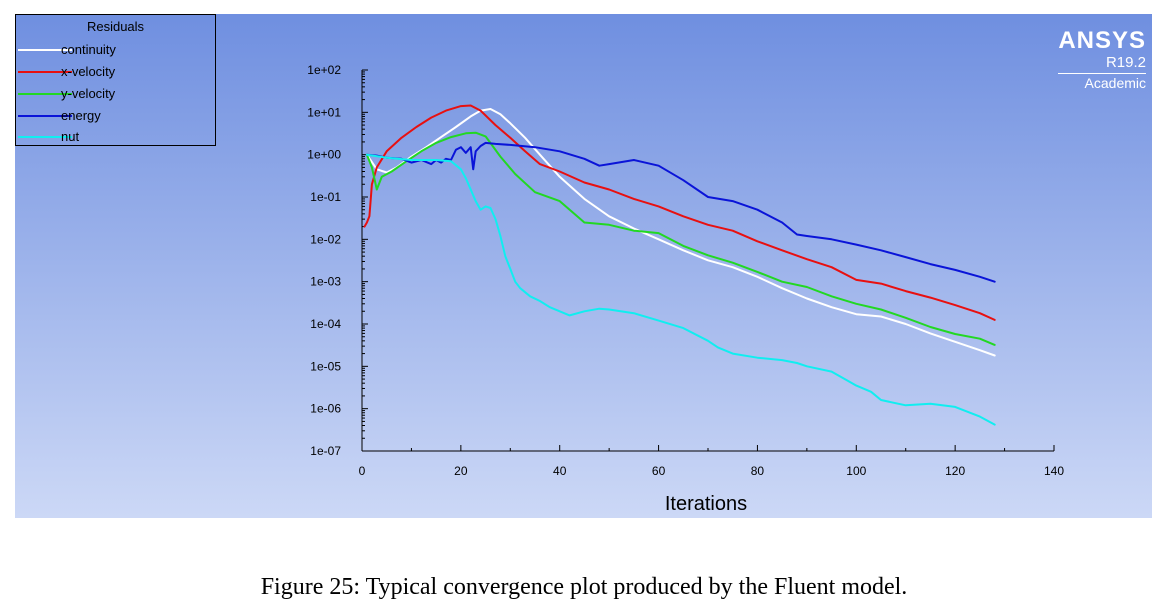  I want to click on legend-label: x-velocity, so click(88, 71).